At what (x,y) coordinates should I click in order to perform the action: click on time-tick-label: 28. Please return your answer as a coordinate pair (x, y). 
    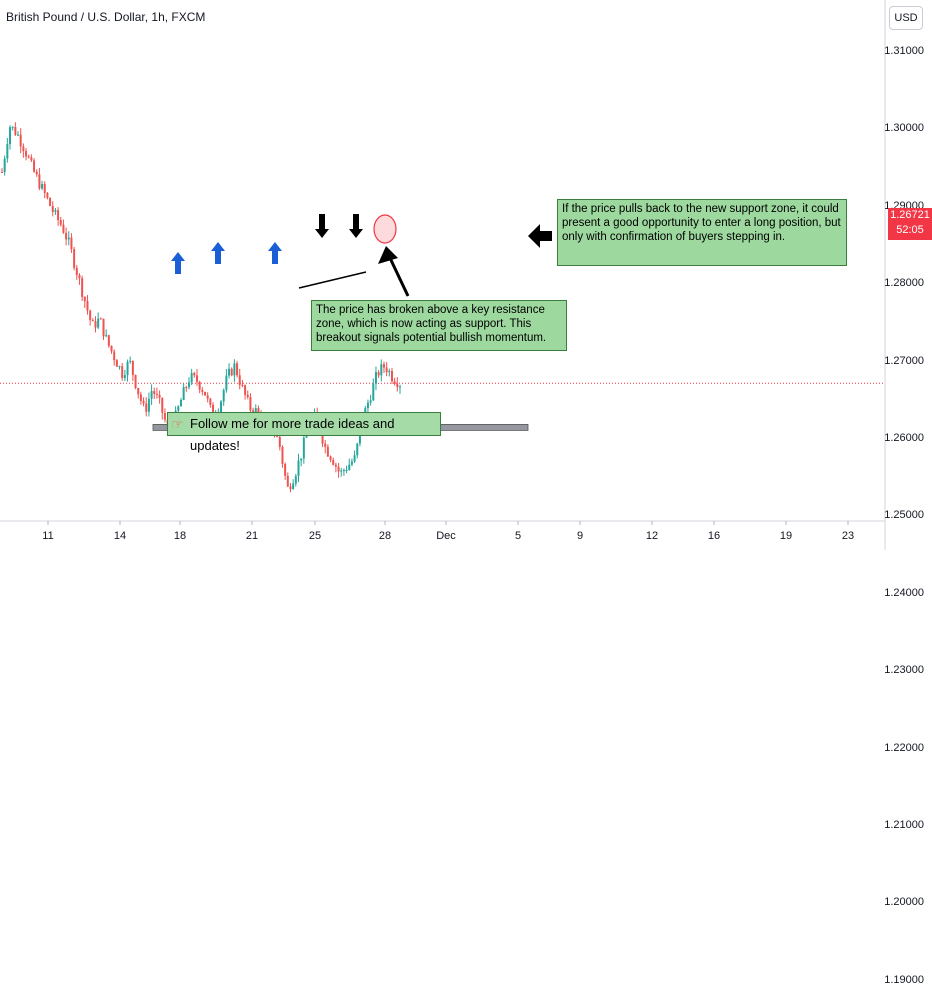
    Looking at the image, I should click on (385, 536).